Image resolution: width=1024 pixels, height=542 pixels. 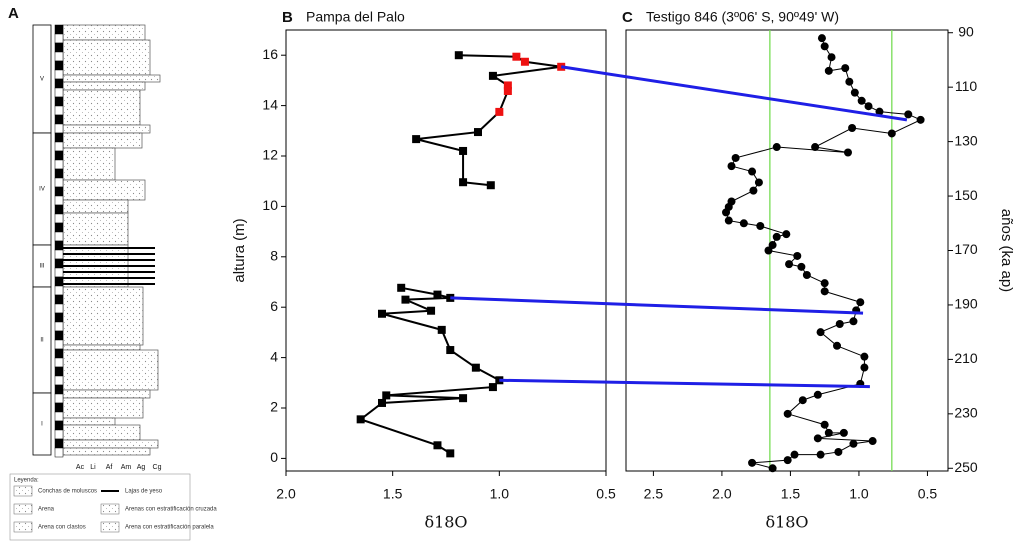 What do you see at coordinates (460, 254) in the screenshot?
I see `series-line` at bounding box center [460, 254].